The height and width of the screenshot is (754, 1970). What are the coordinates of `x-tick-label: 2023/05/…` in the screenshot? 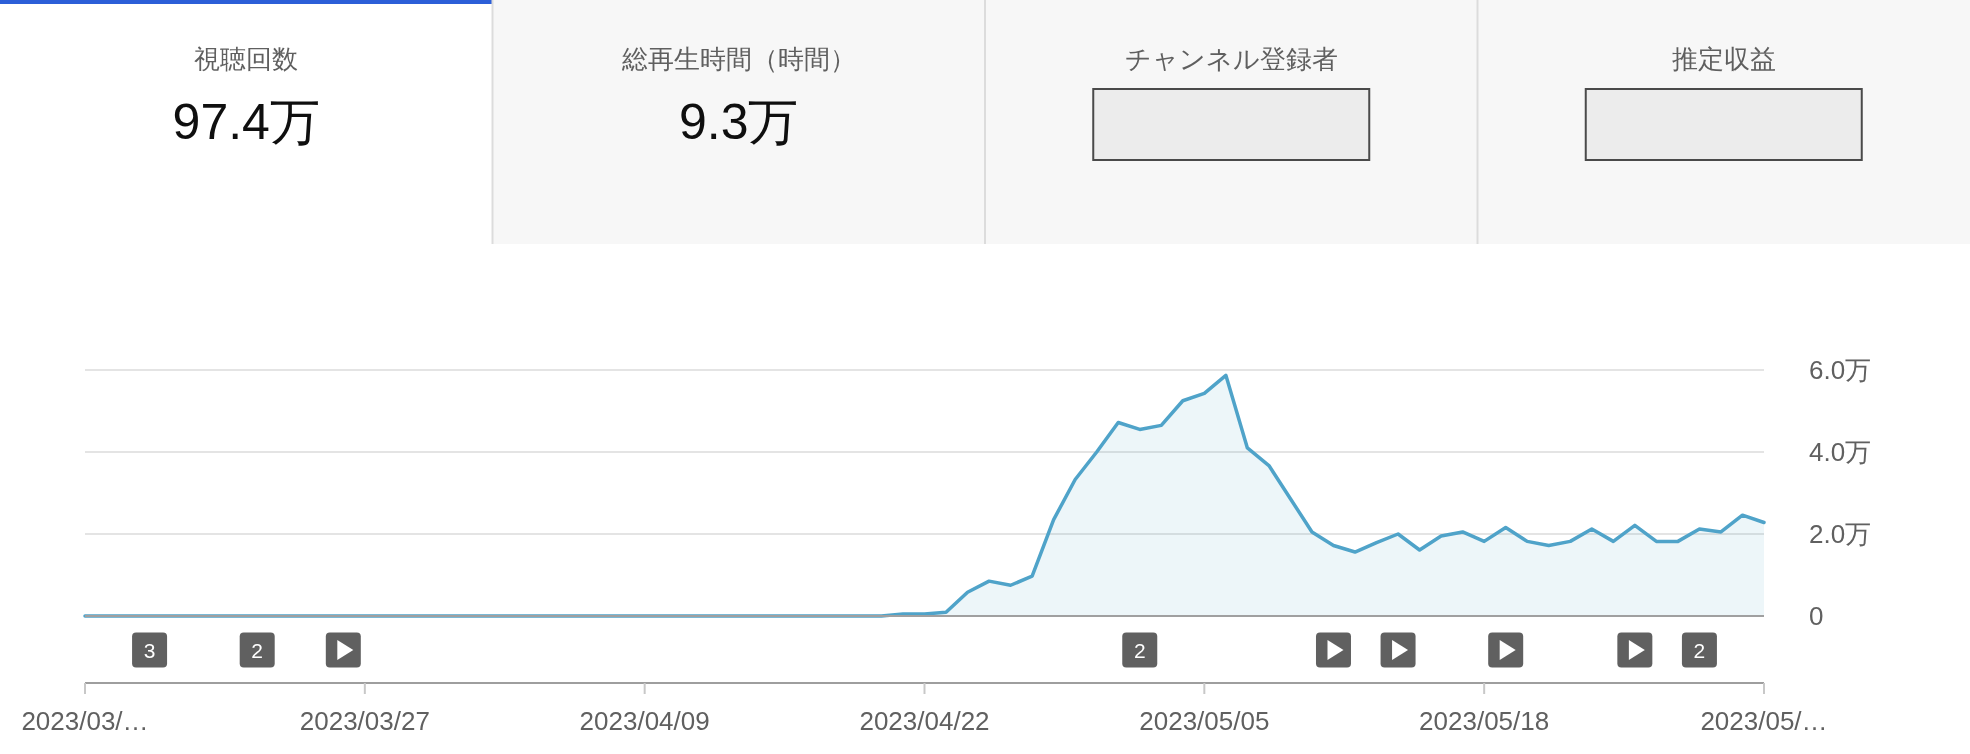 It's located at (1764, 721).